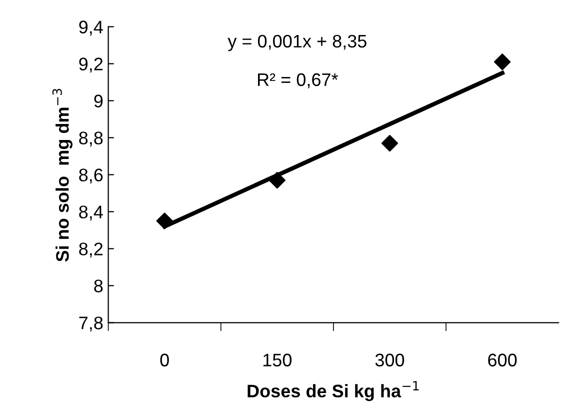 The width and height of the screenshot is (570, 411). I want to click on annotation: y = 0,001x + 8,35, so click(297, 43).